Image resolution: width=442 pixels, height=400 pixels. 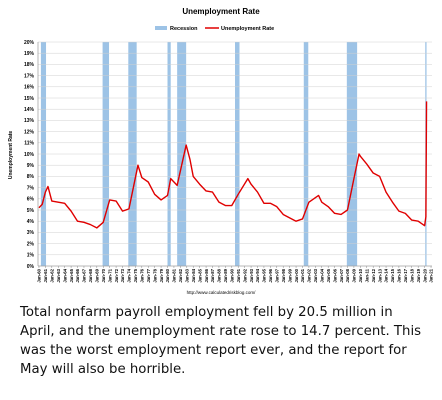 What do you see at coordinates (296, 275) in the screenshot?
I see `x-tick-label: Jan-00` at bounding box center [296, 275].